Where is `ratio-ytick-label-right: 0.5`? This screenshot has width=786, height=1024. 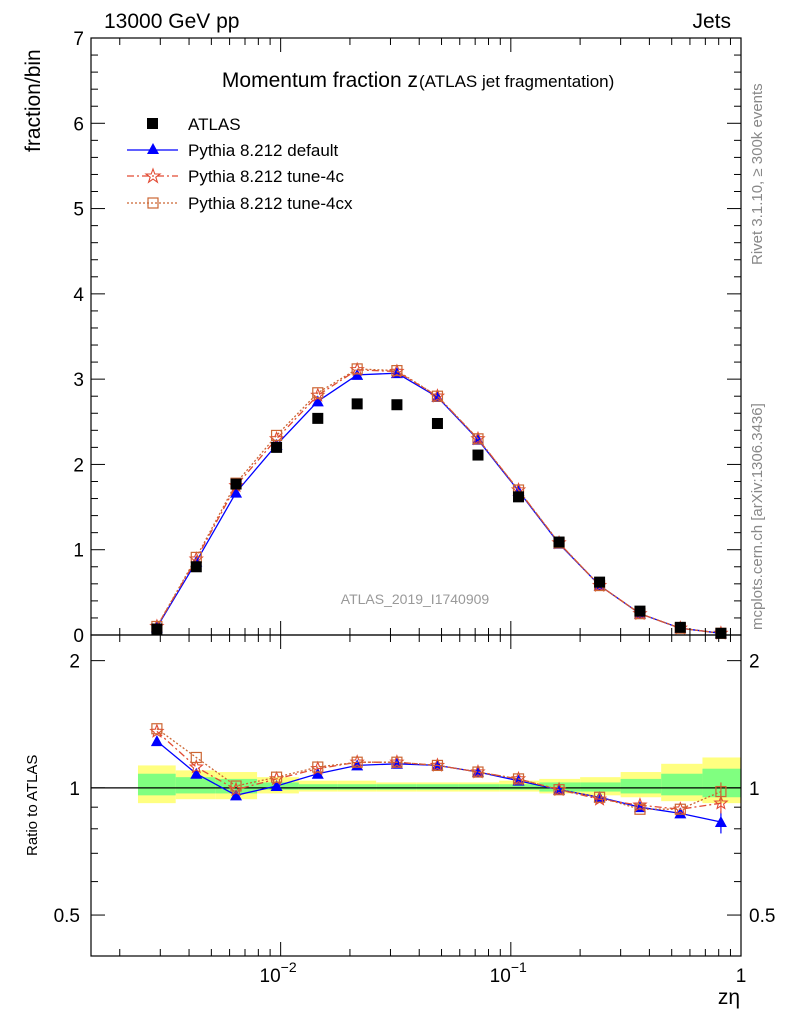
ratio-ytick-label-right: 0.5 is located at coordinates (762, 916).